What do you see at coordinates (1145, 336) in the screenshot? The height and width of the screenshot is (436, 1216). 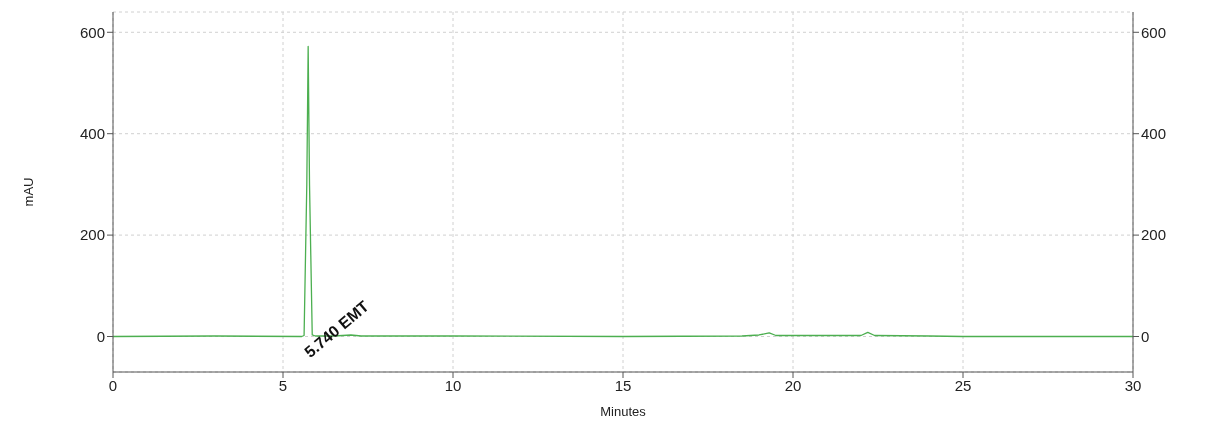 I see `y2-tick-label: 0` at bounding box center [1145, 336].